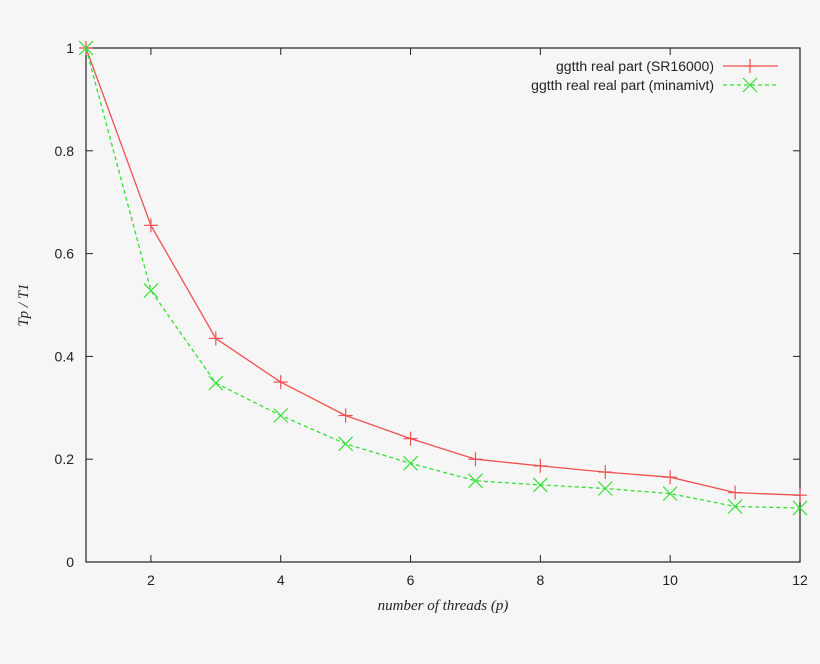 The width and height of the screenshot is (820, 664). What do you see at coordinates (24, 304) in the screenshot?
I see `y-axis-title: Tp / T1` at bounding box center [24, 304].